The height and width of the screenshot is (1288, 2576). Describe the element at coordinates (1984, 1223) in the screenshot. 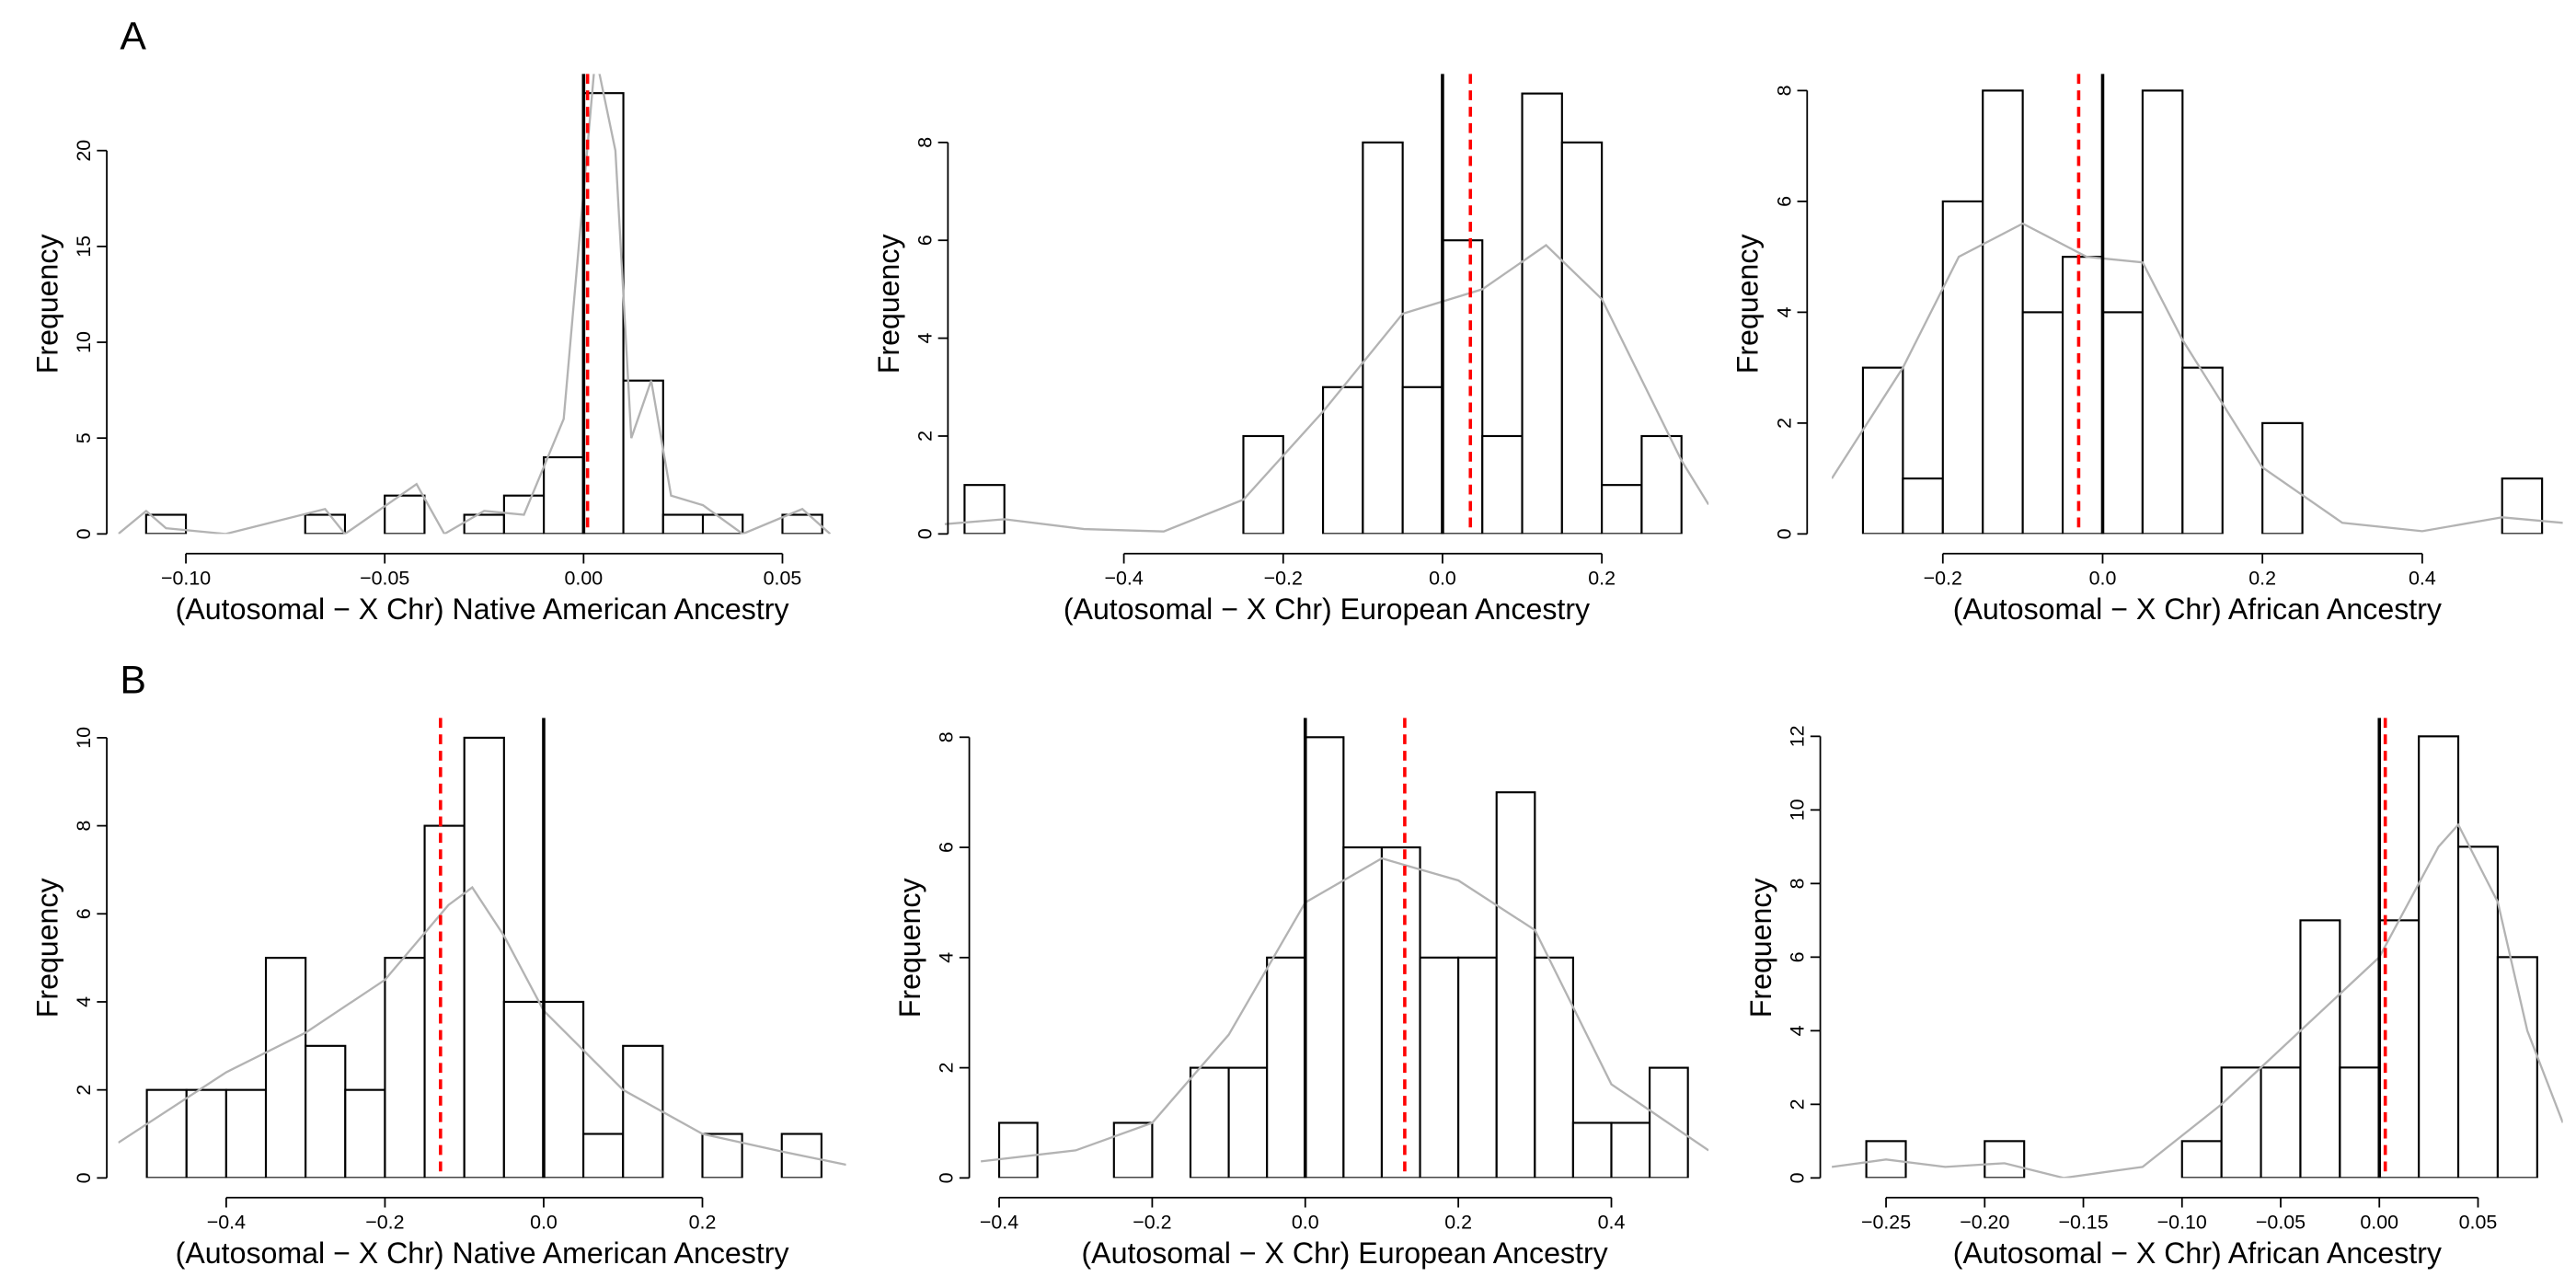

I see `x-tick-label: −0.20` at that location.